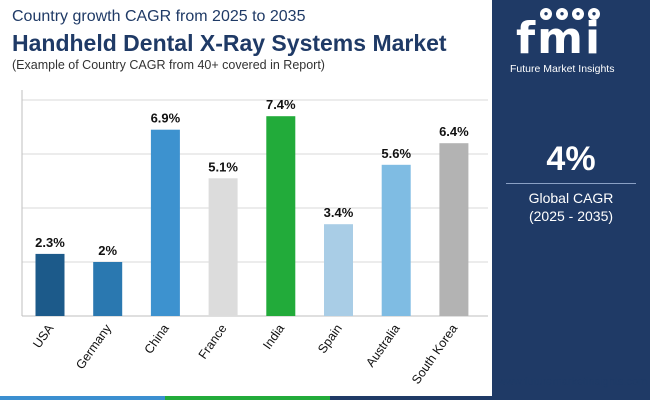  Describe the element at coordinates (223, 166) in the screenshot. I see `data-label: 5.1%` at that location.